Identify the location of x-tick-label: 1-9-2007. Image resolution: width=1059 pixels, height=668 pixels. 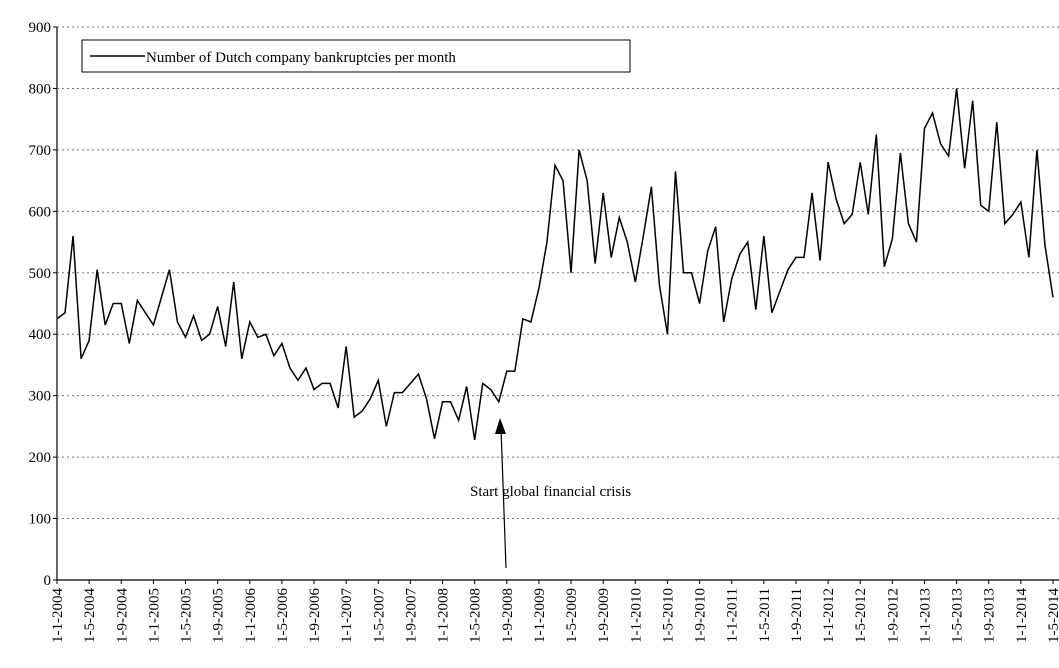
(411, 615).